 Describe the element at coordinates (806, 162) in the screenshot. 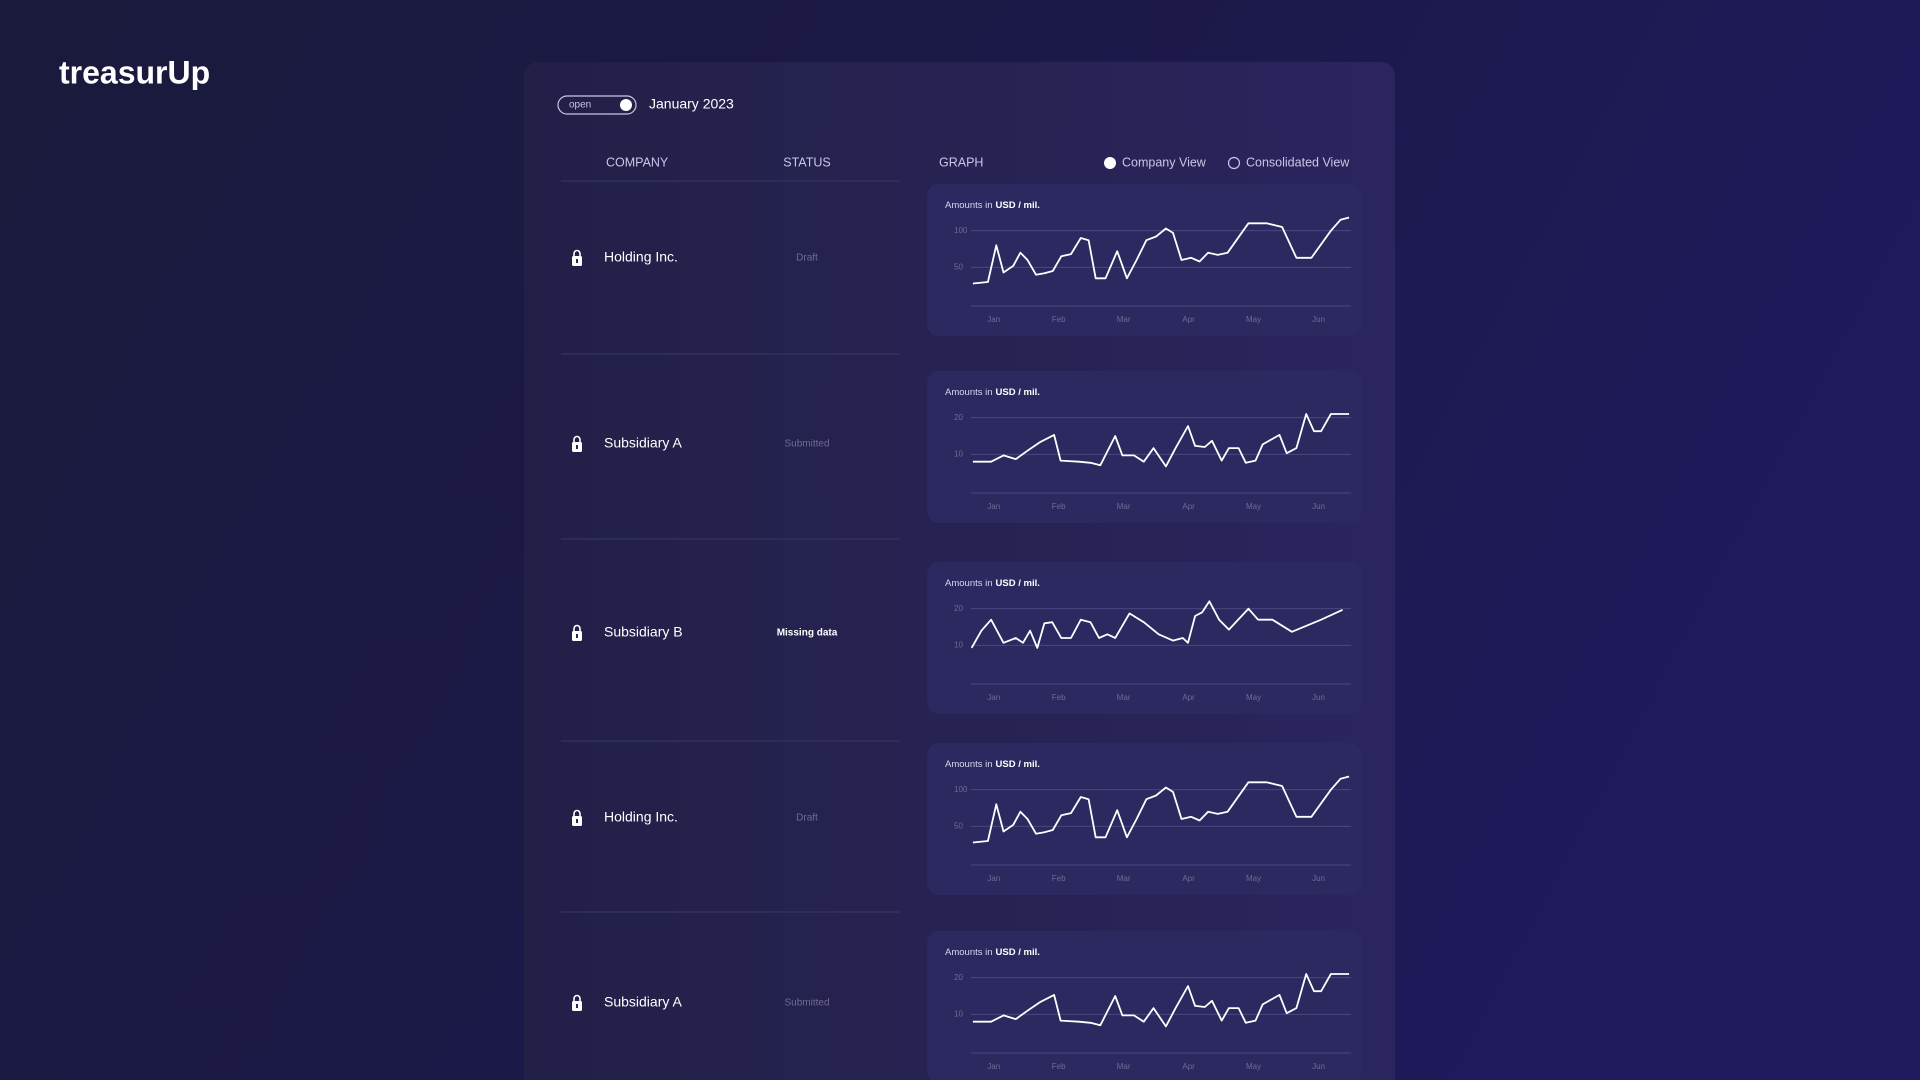

I see `column-header: STATUS` at that location.